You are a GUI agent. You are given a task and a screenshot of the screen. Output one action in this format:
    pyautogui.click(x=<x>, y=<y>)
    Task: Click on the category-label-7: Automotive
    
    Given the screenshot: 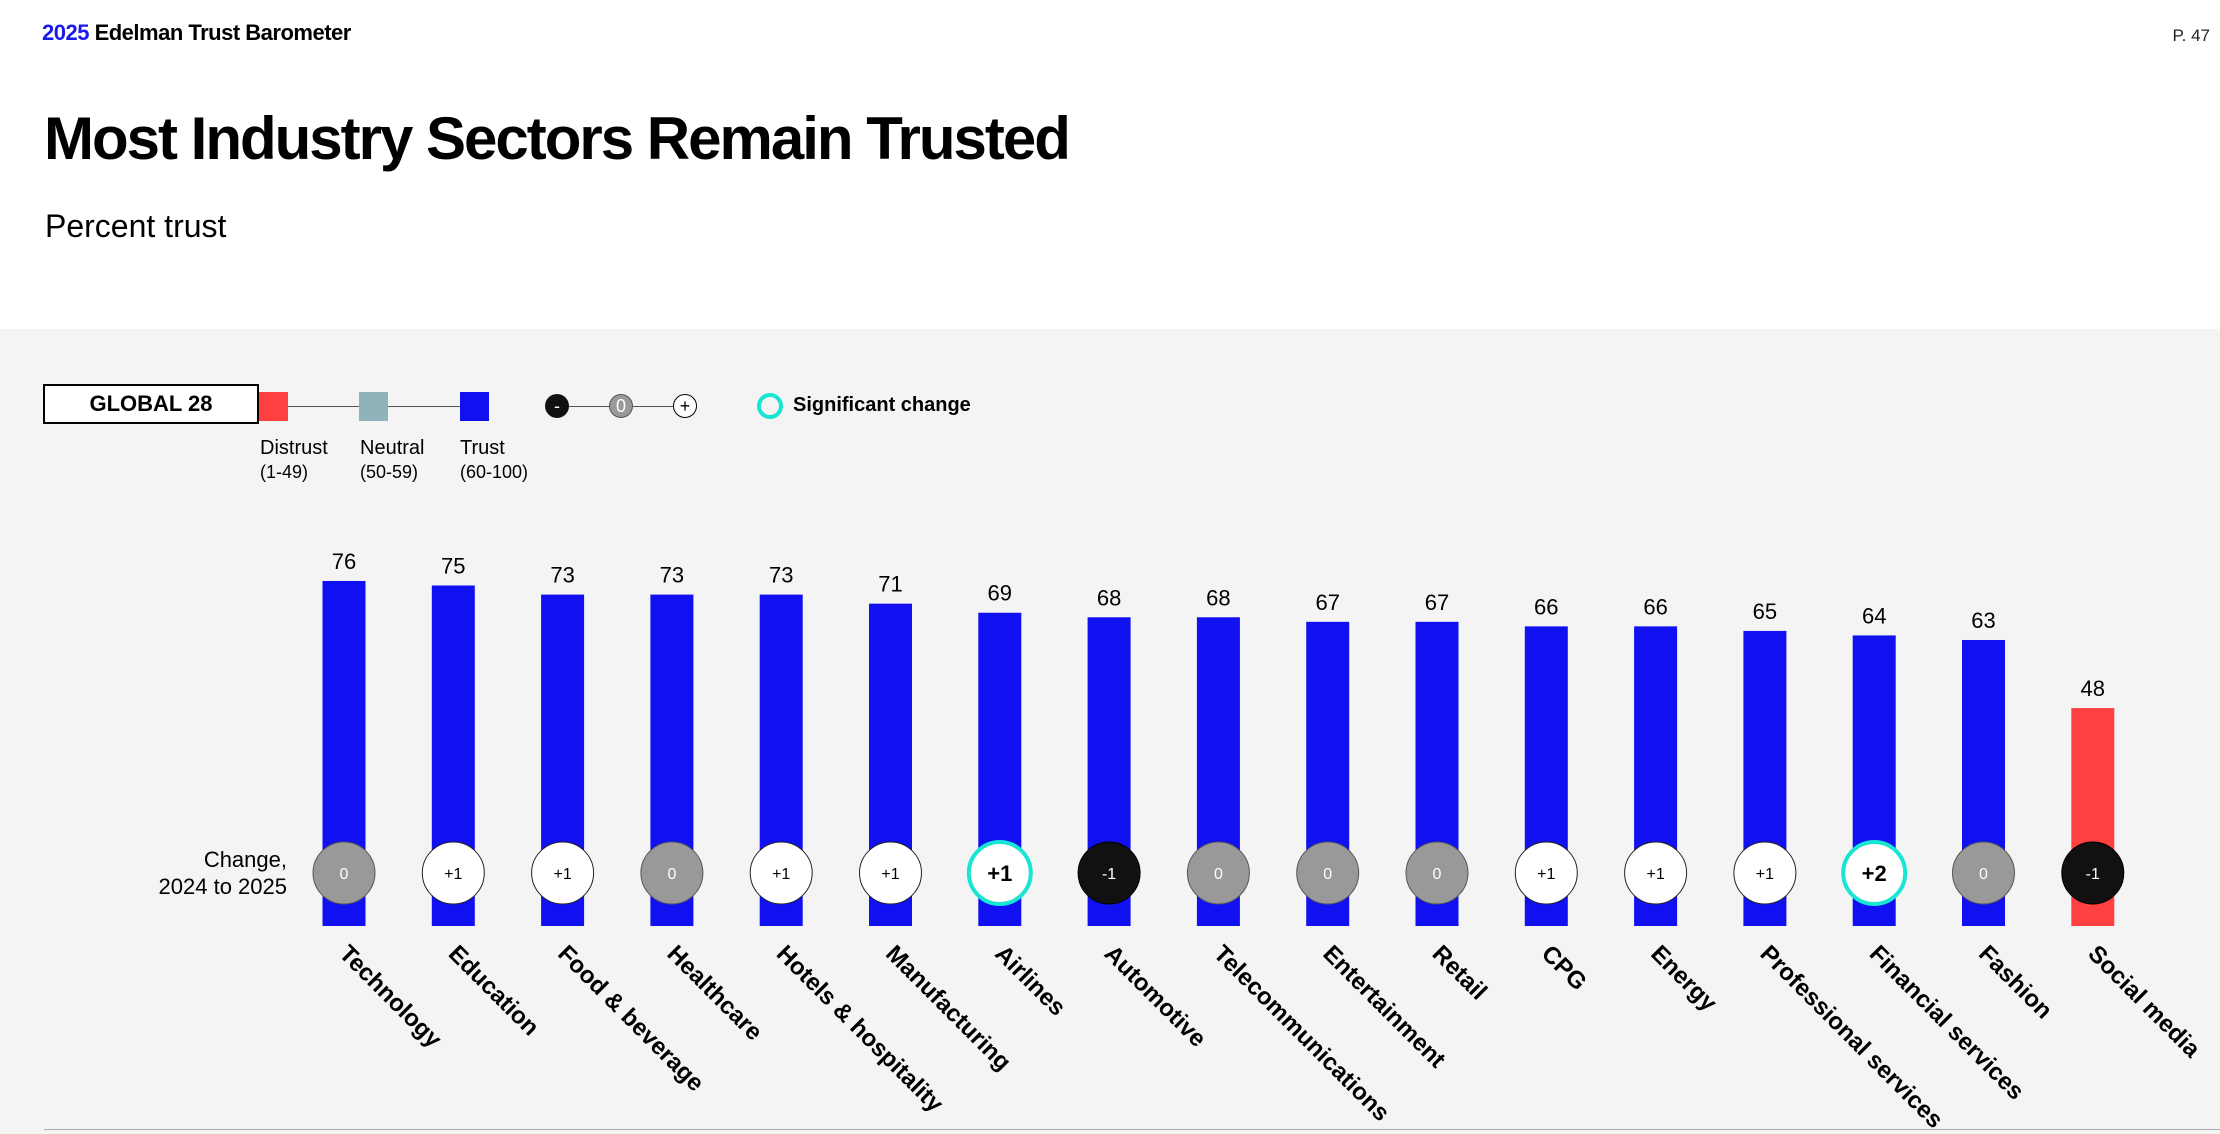 What is the action you would take?
    pyautogui.click(x=1155, y=996)
    